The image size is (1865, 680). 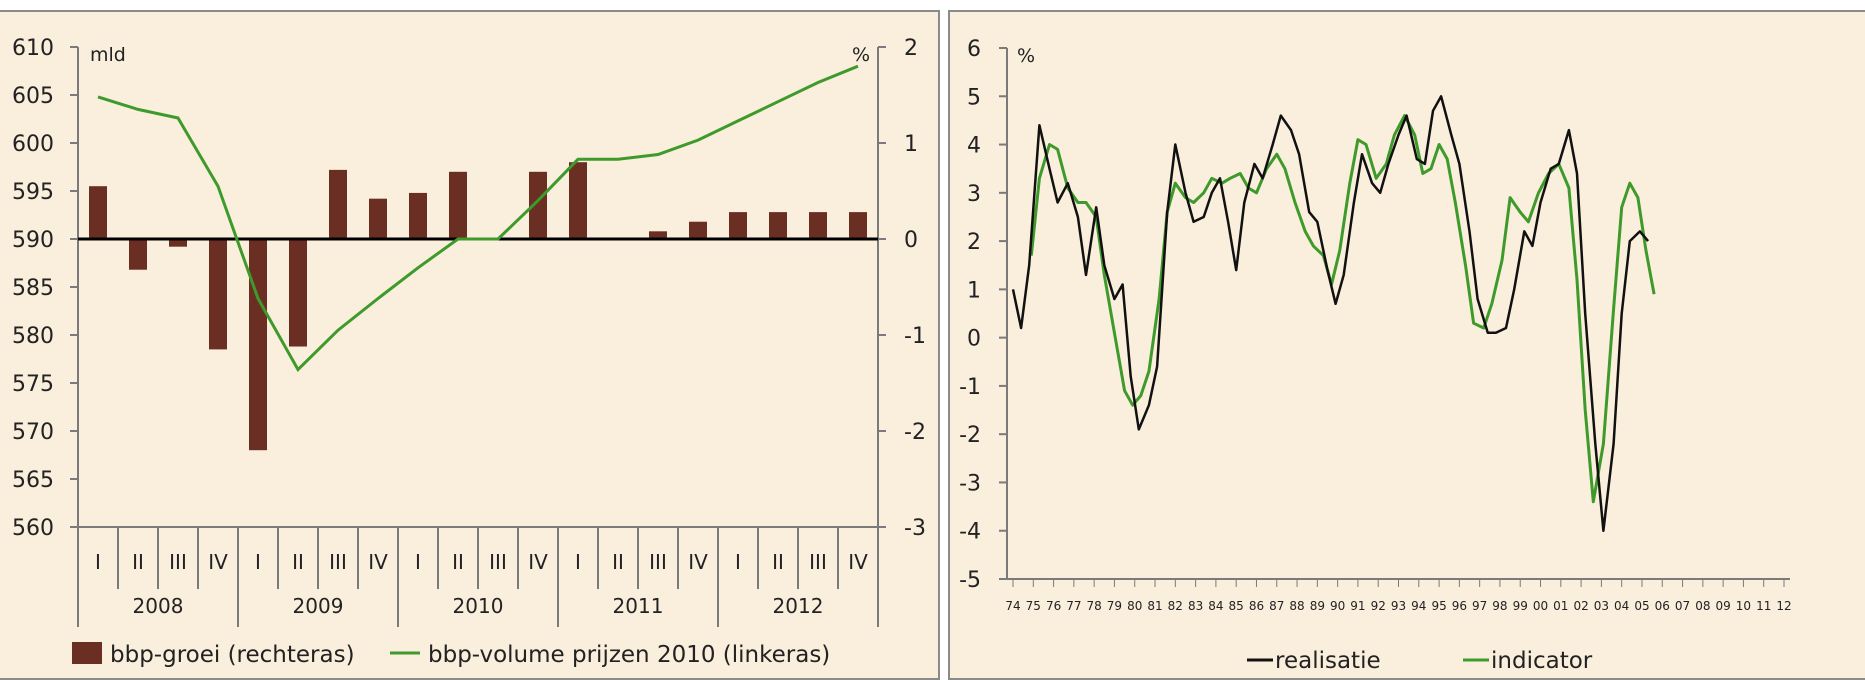 I want to click on x-tick-label: 74, so click(x=1012, y=606).